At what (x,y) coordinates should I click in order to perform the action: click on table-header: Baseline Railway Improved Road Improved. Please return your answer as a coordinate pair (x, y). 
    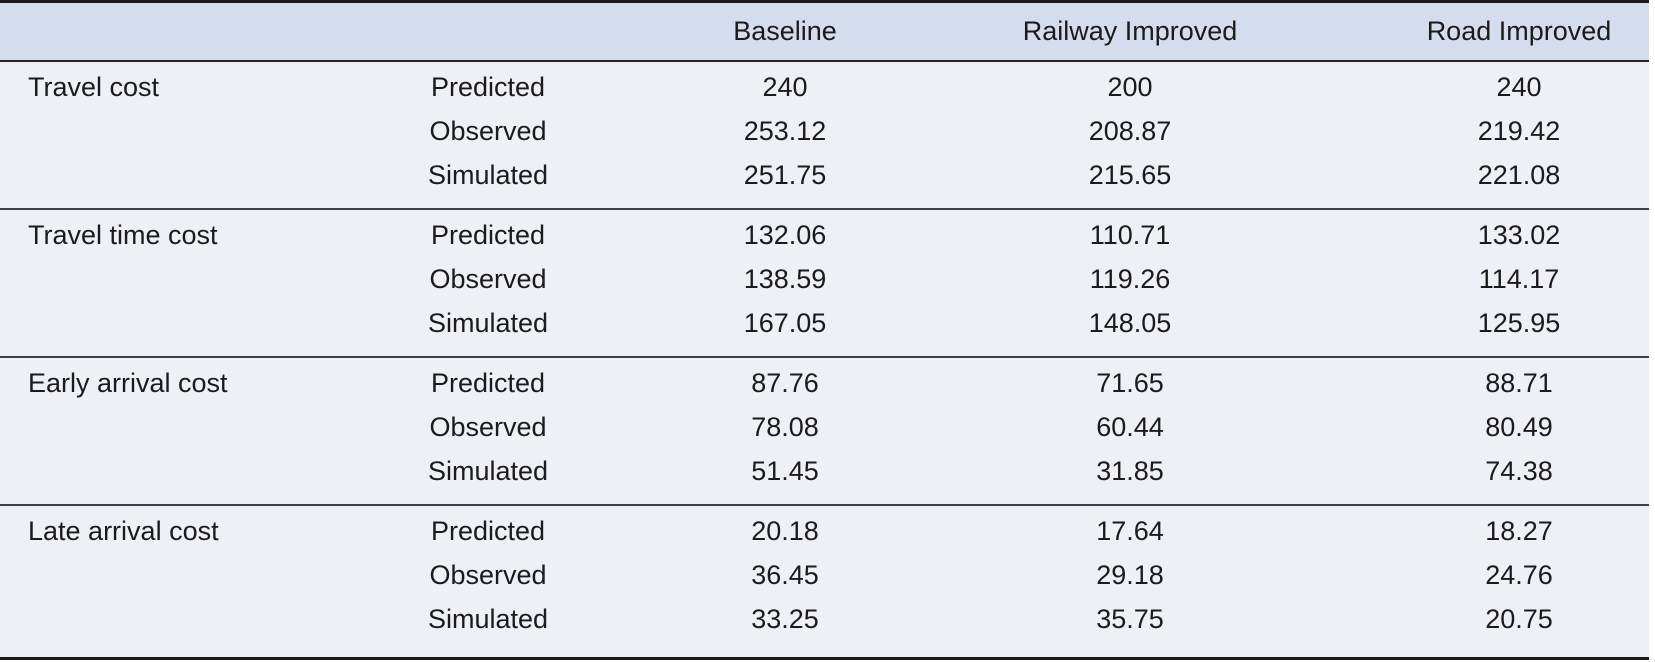
    Looking at the image, I should click on (824, 31).